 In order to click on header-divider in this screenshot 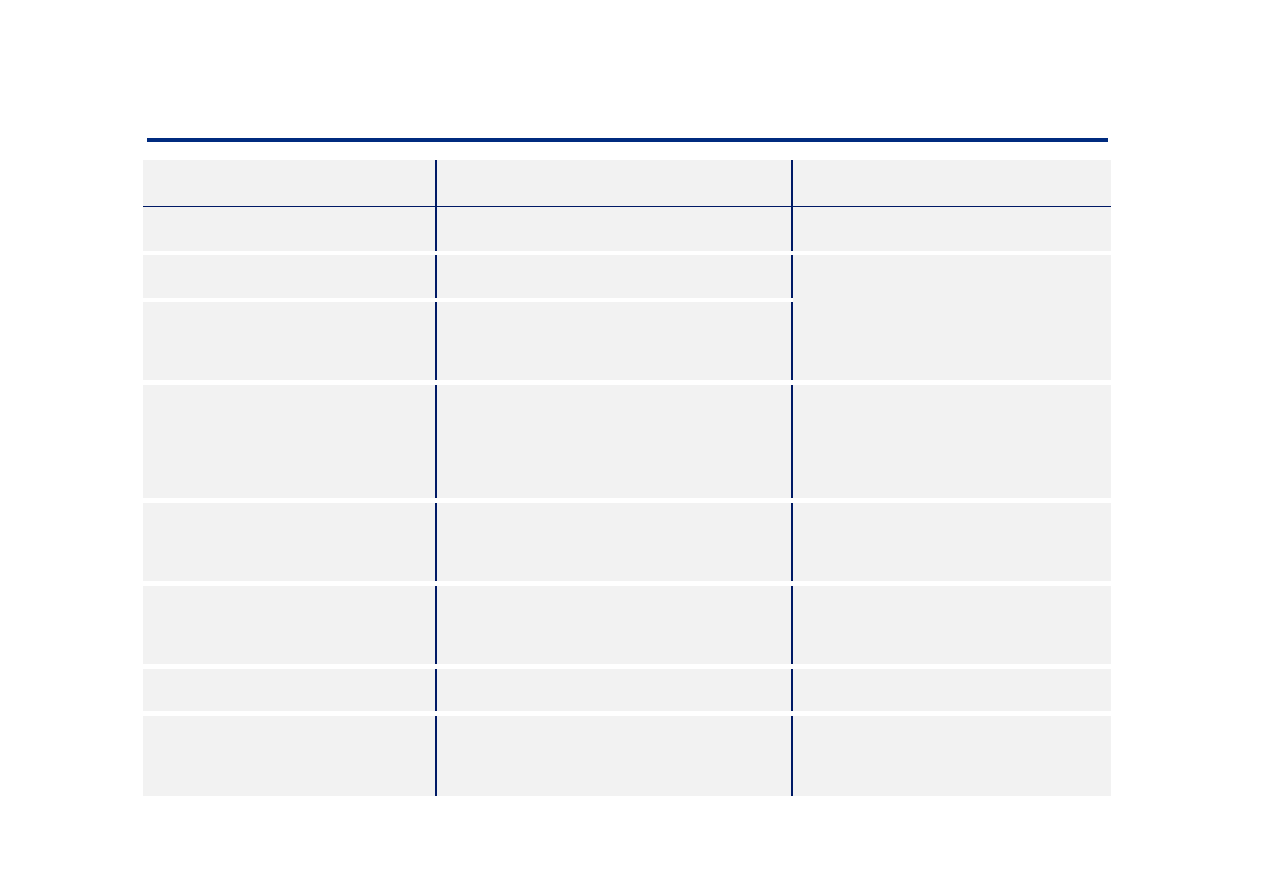, I will do `click(627, 206)`.